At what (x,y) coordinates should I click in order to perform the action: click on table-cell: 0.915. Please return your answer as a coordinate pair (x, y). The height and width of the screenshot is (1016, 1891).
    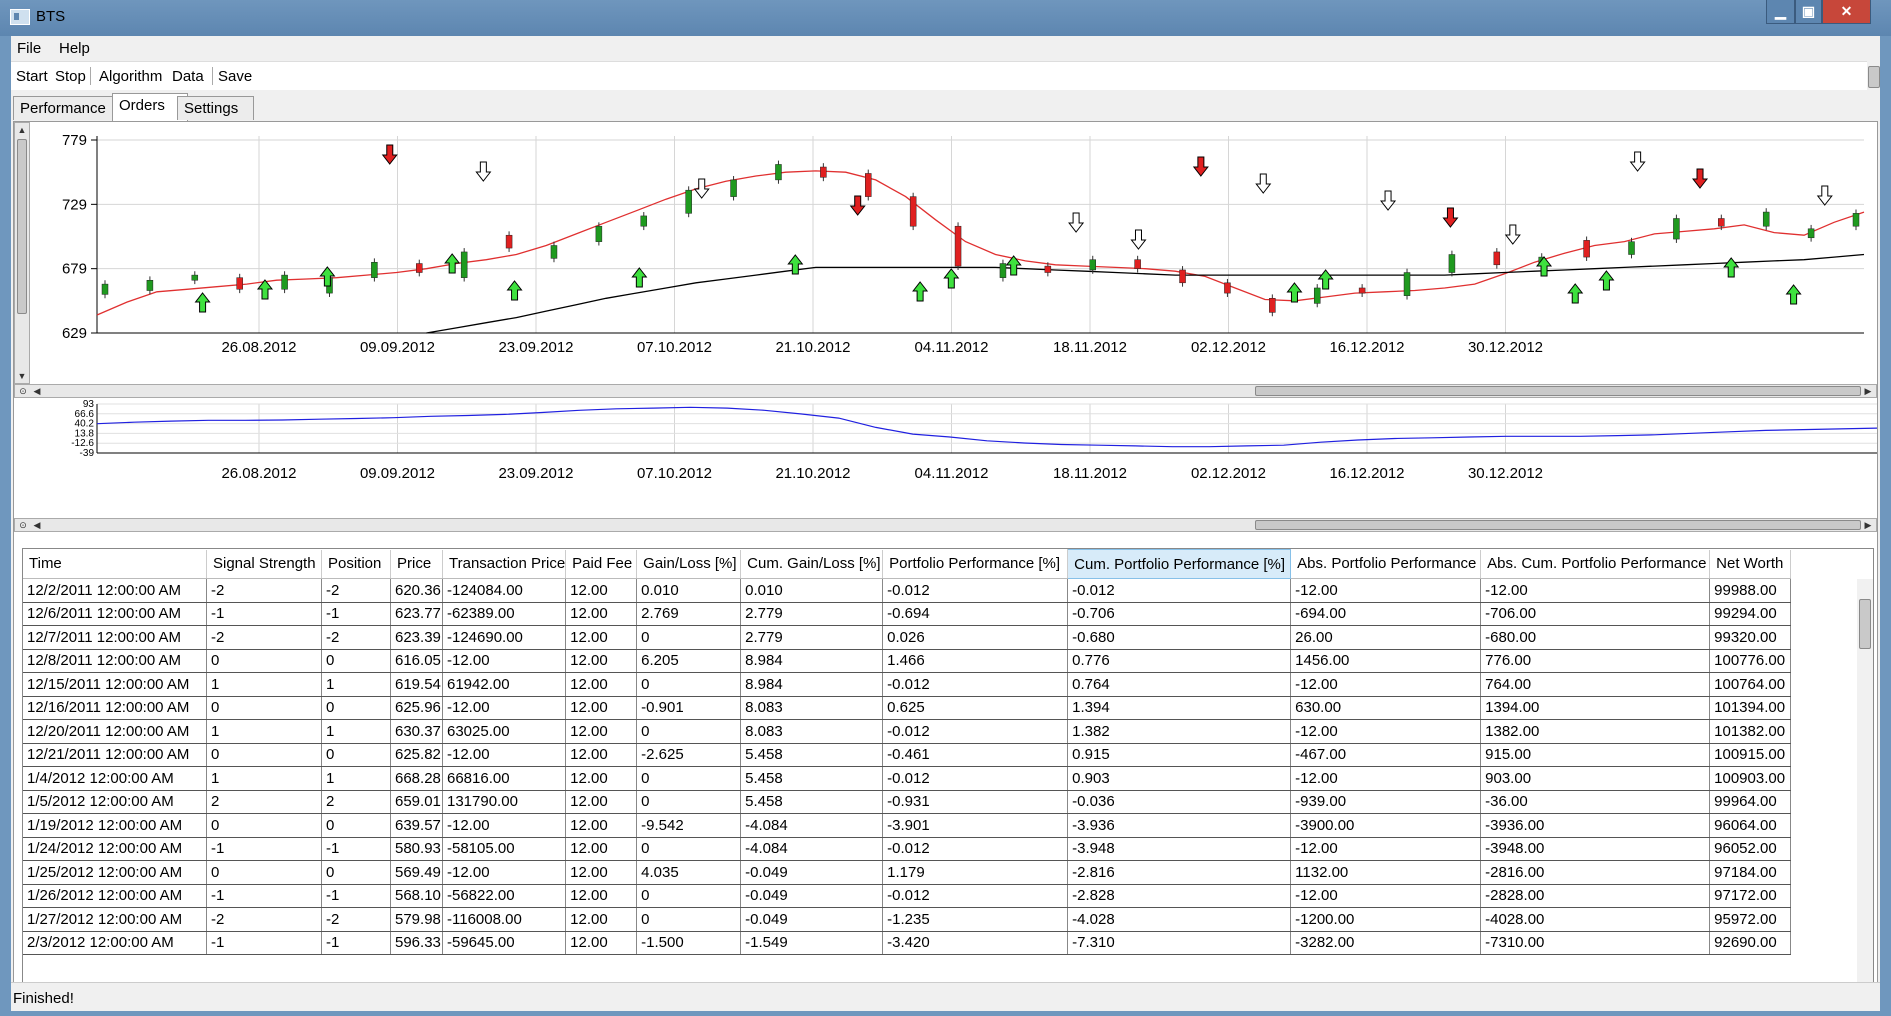
    Looking at the image, I should click on (1179, 755).